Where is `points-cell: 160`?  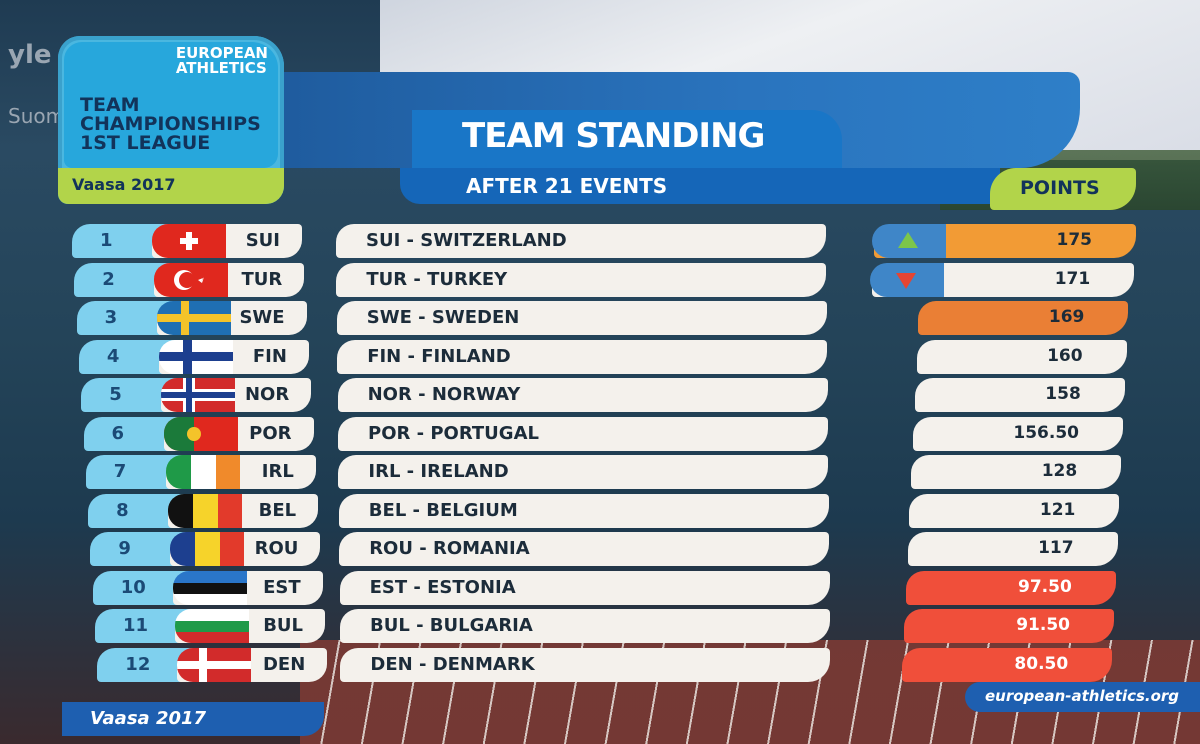 points-cell: 160 is located at coordinates (1021, 356).